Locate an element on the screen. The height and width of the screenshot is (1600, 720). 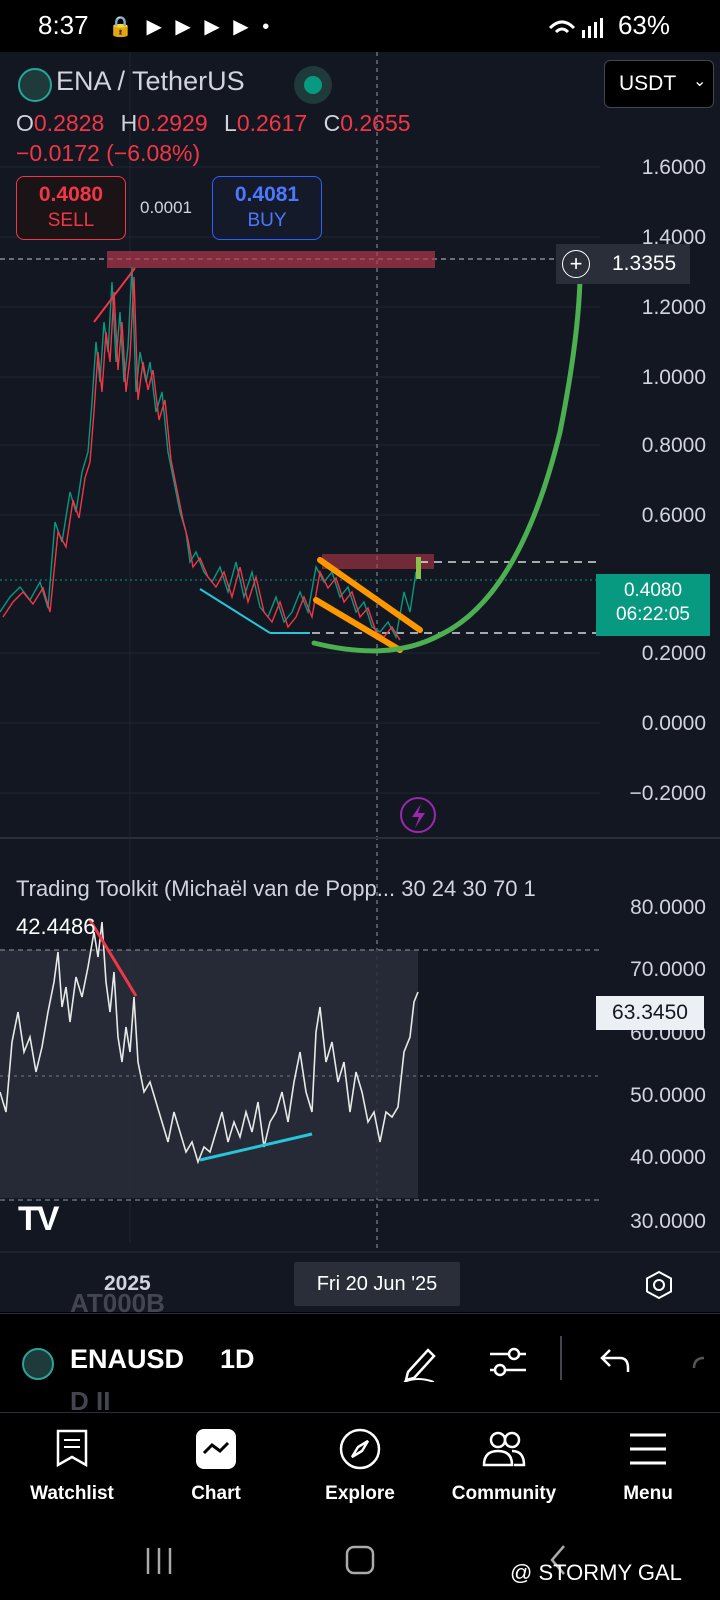
buy-button: 0.4081 BUY is located at coordinates (267, 208).